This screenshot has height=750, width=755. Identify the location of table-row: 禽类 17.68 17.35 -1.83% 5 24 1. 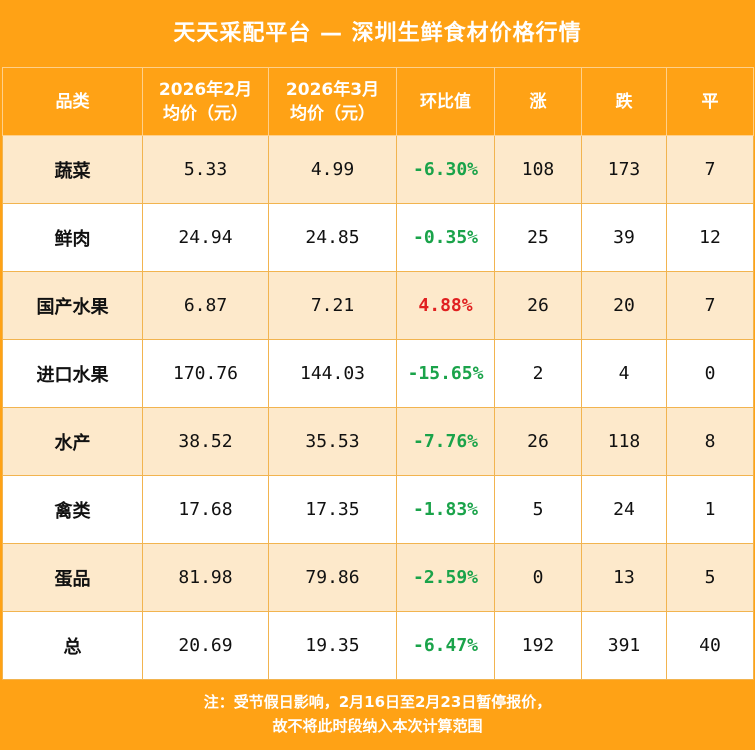
(378, 509).